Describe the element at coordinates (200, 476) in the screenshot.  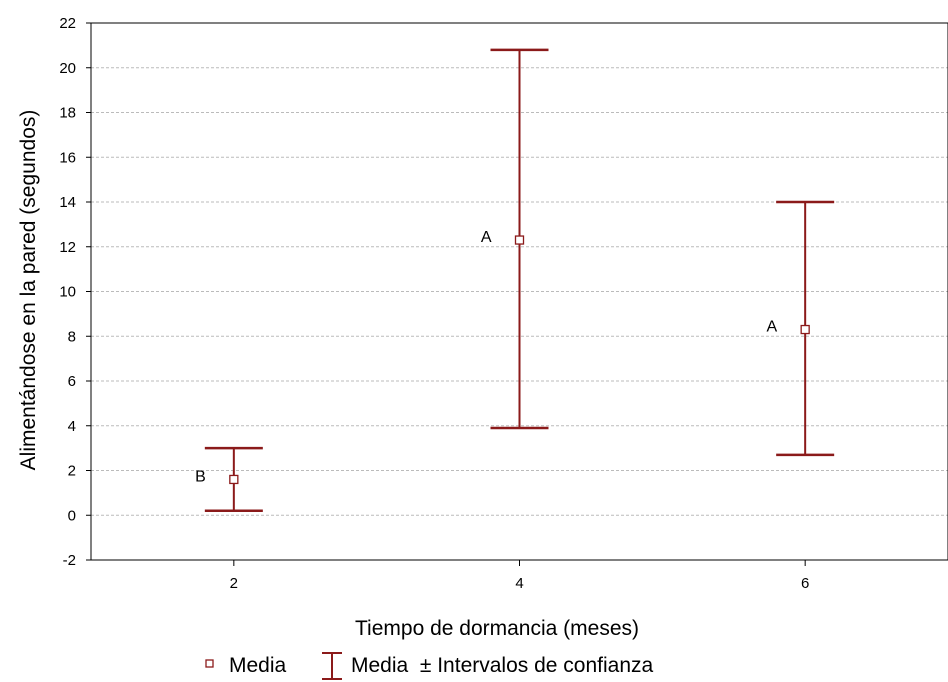
I see `group-letter: B` at that location.